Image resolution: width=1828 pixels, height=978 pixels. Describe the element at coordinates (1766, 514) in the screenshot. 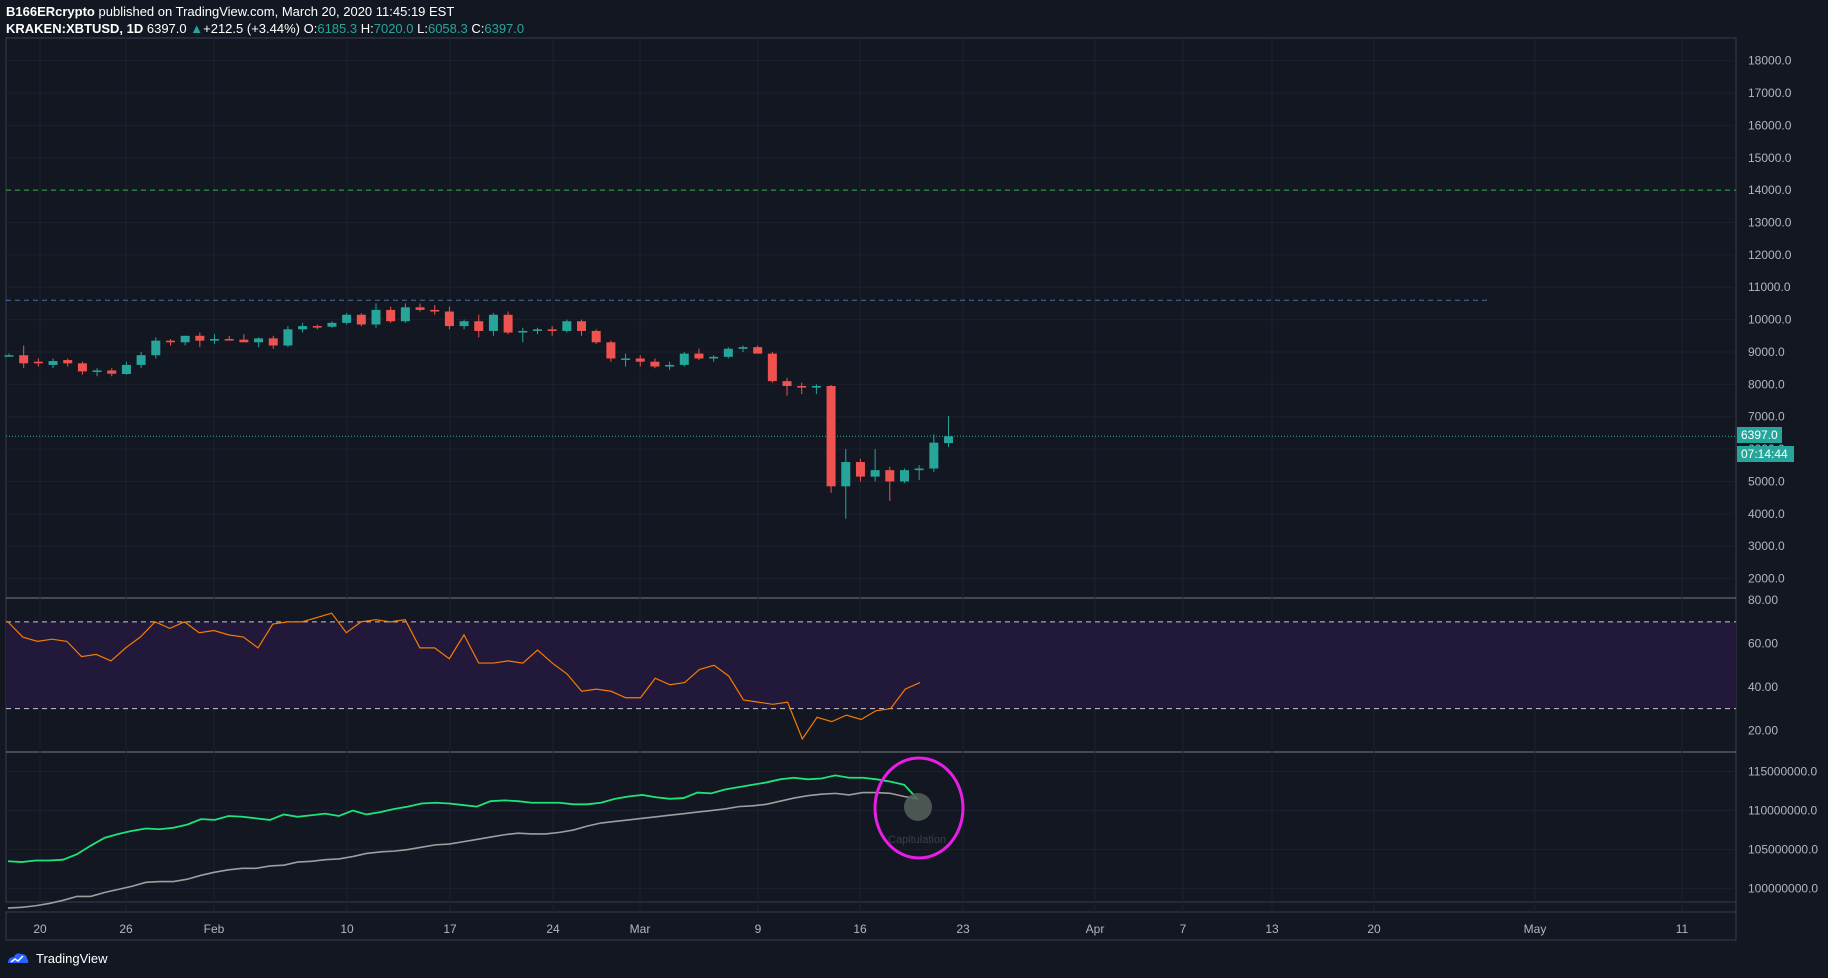

I see `y-tick-label: 4000.0` at that location.